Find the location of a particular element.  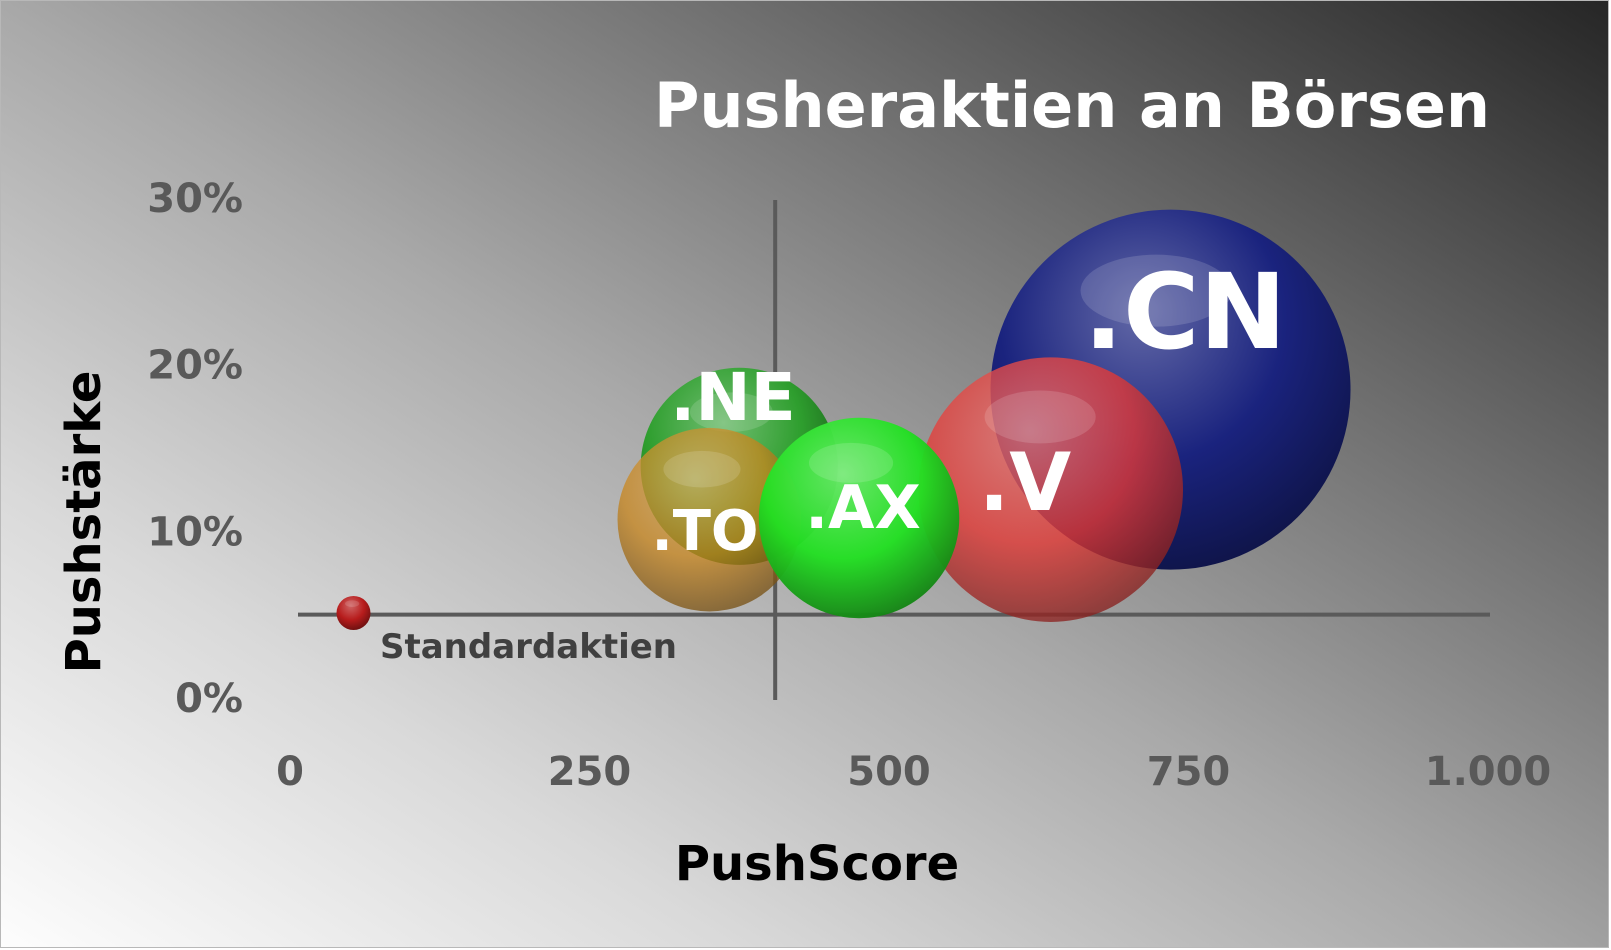

bubble-label-ax: .AX is located at coordinates (863, 508).